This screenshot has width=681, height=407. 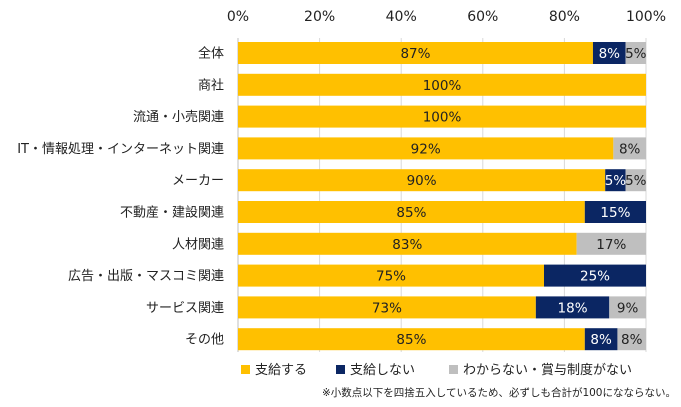 What do you see at coordinates (146, 276) in the screenshot?
I see `category-label: 広告・出版・マスコミ関連` at bounding box center [146, 276].